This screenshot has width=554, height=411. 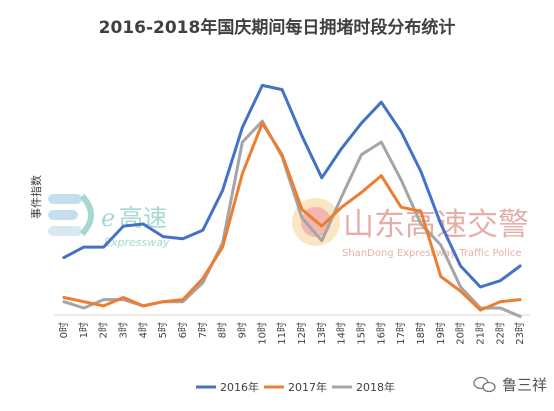 What do you see at coordinates (500, 333) in the screenshot?
I see `x-tick-label: 22时` at bounding box center [500, 333].